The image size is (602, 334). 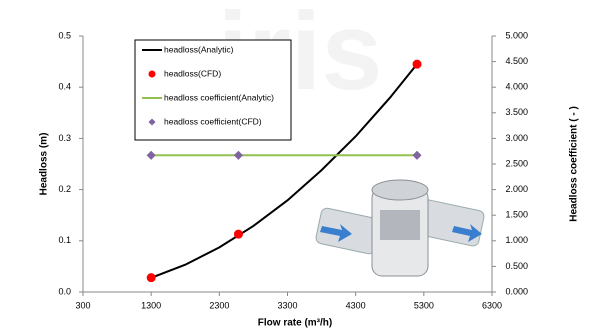 I want to click on y2-tick-label: 4.500, so click(x=516, y=61).